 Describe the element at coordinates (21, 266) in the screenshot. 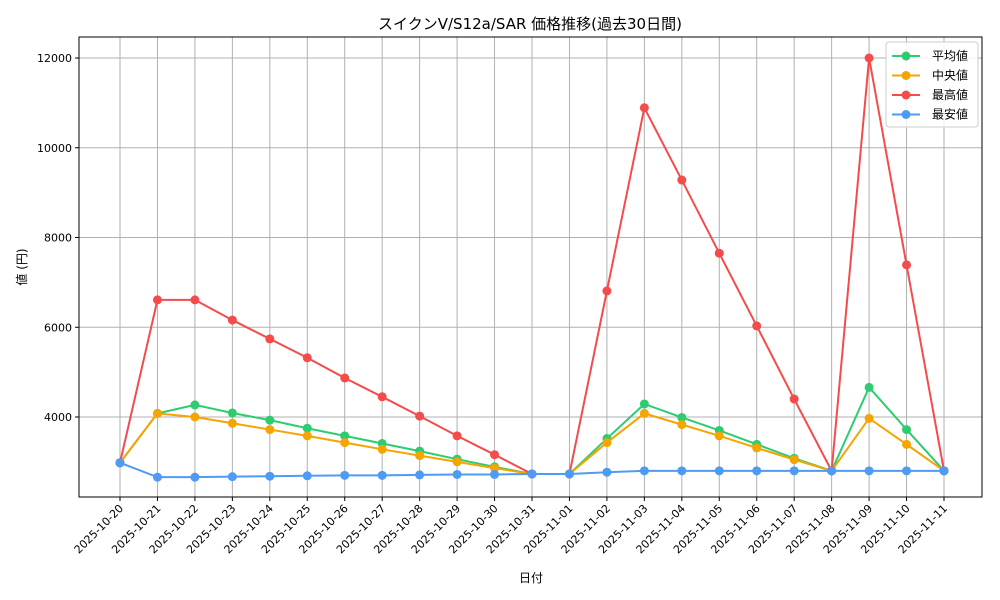

I see `y-axis-label: 値 (円)` at that location.